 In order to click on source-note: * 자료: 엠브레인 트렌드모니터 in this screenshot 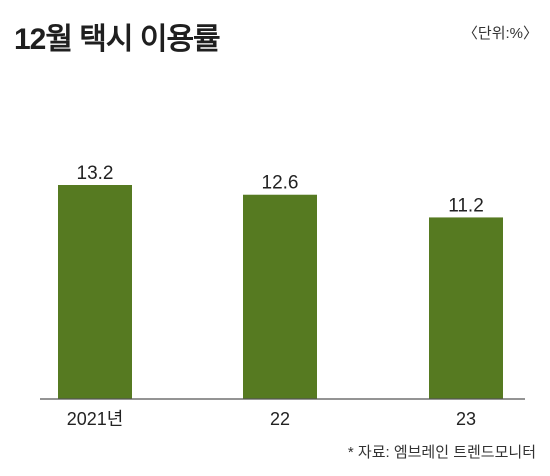, I will do `click(441, 452)`.